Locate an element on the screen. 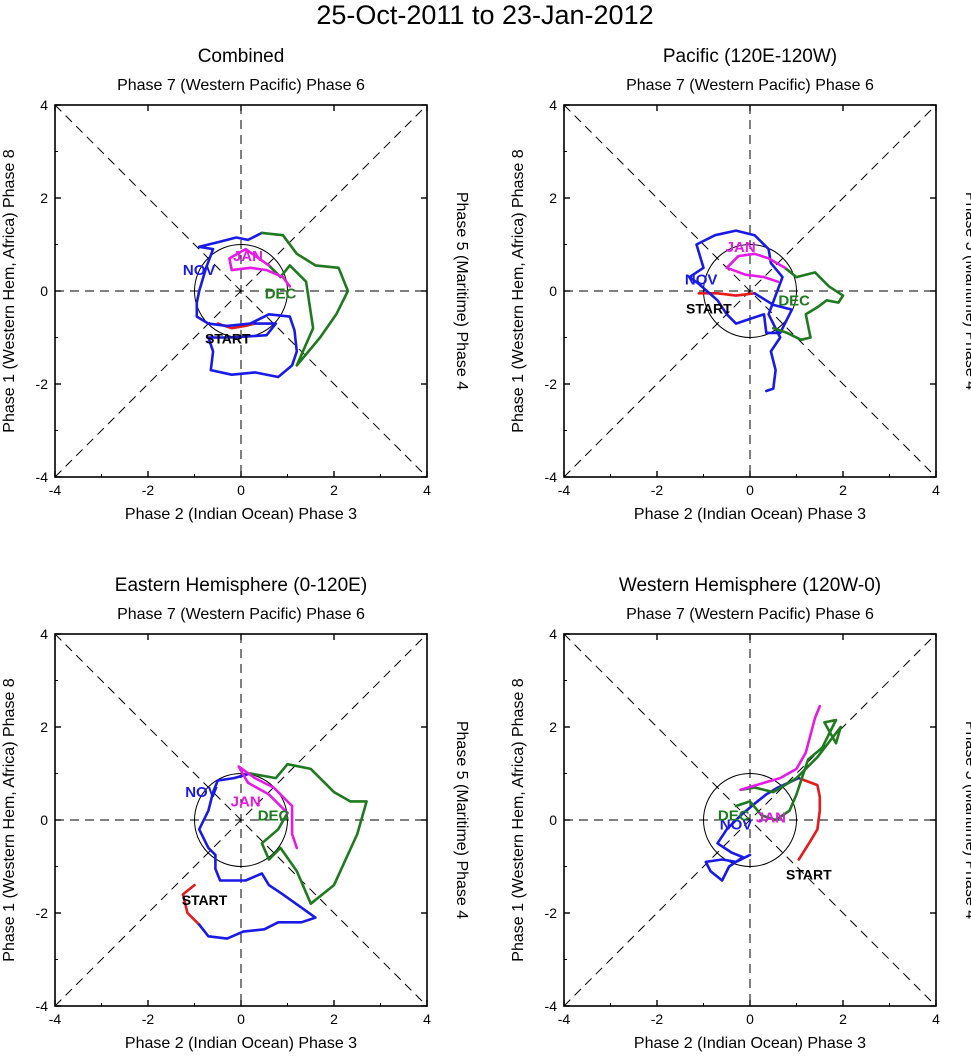 The height and width of the screenshot is (1058, 971). panel-title: Western Hemisphere (120W-0) is located at coordinates (750, 585).